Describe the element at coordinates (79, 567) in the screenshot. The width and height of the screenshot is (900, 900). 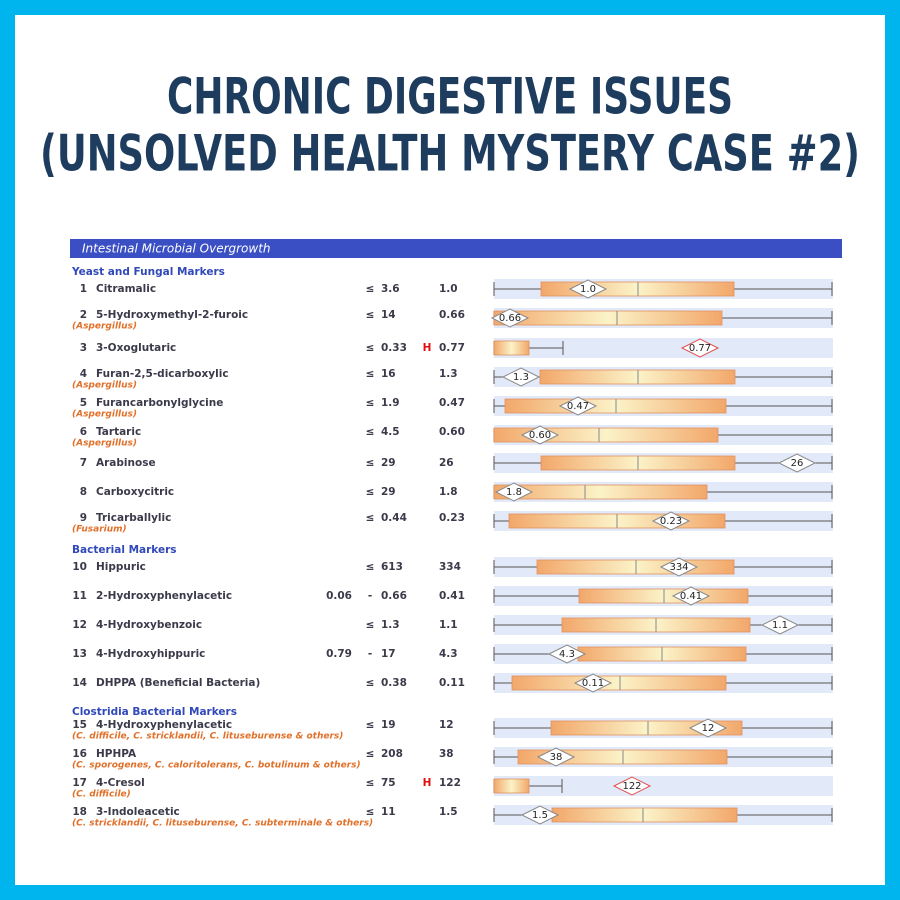
I see `row-number: 10` at that location.